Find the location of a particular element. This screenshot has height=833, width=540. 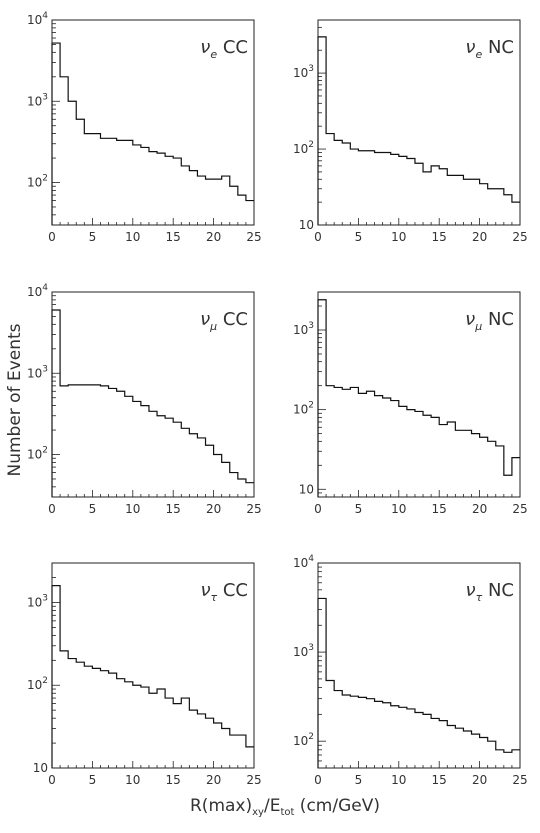

histogram-panel: 0 5 10 15 20 25 10² 10³ 10⁴ ντ NC is located at coordinates (410, 670).